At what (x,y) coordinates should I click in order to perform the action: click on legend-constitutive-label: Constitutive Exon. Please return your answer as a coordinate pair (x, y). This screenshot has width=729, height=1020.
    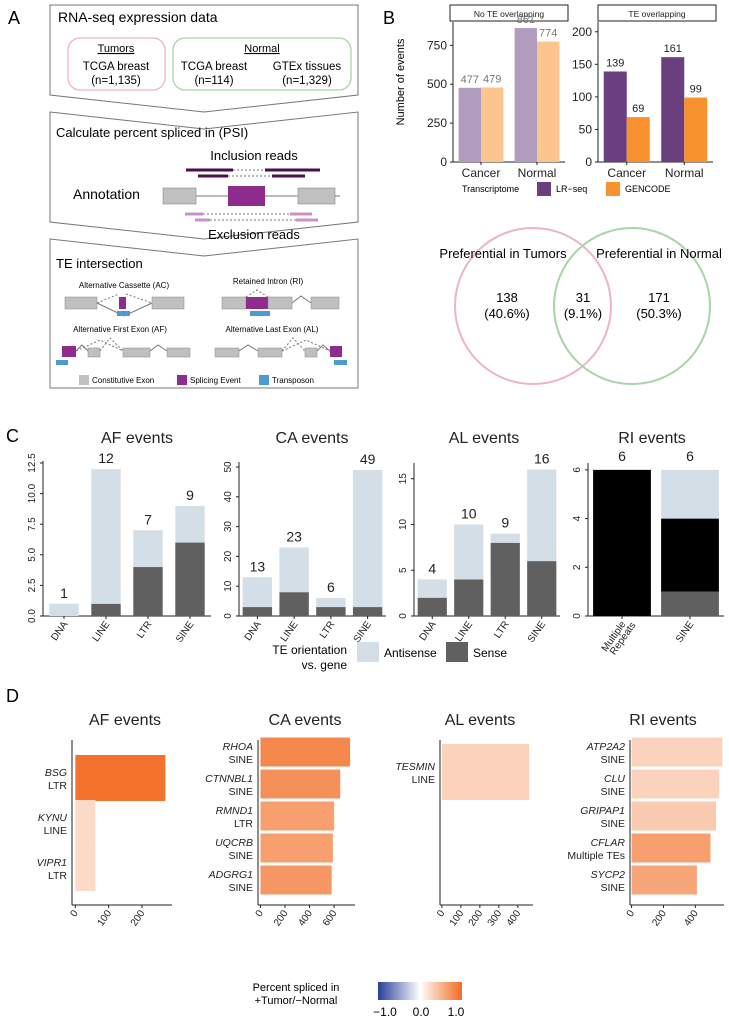
    Looking at the image, I should click on (123, 380).